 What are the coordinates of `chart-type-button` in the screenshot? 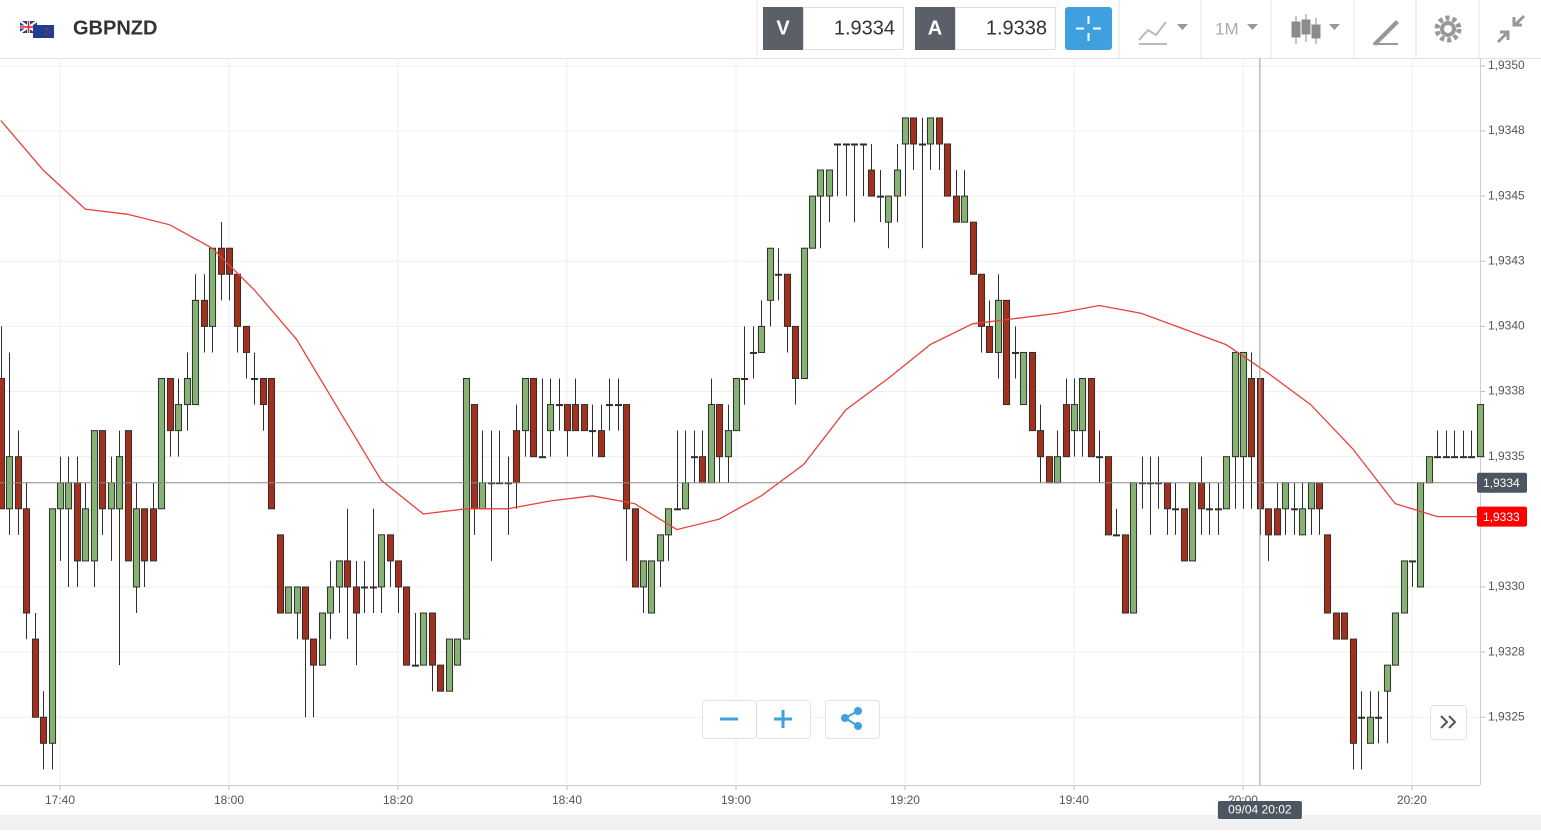 It's located at (1163, 33).